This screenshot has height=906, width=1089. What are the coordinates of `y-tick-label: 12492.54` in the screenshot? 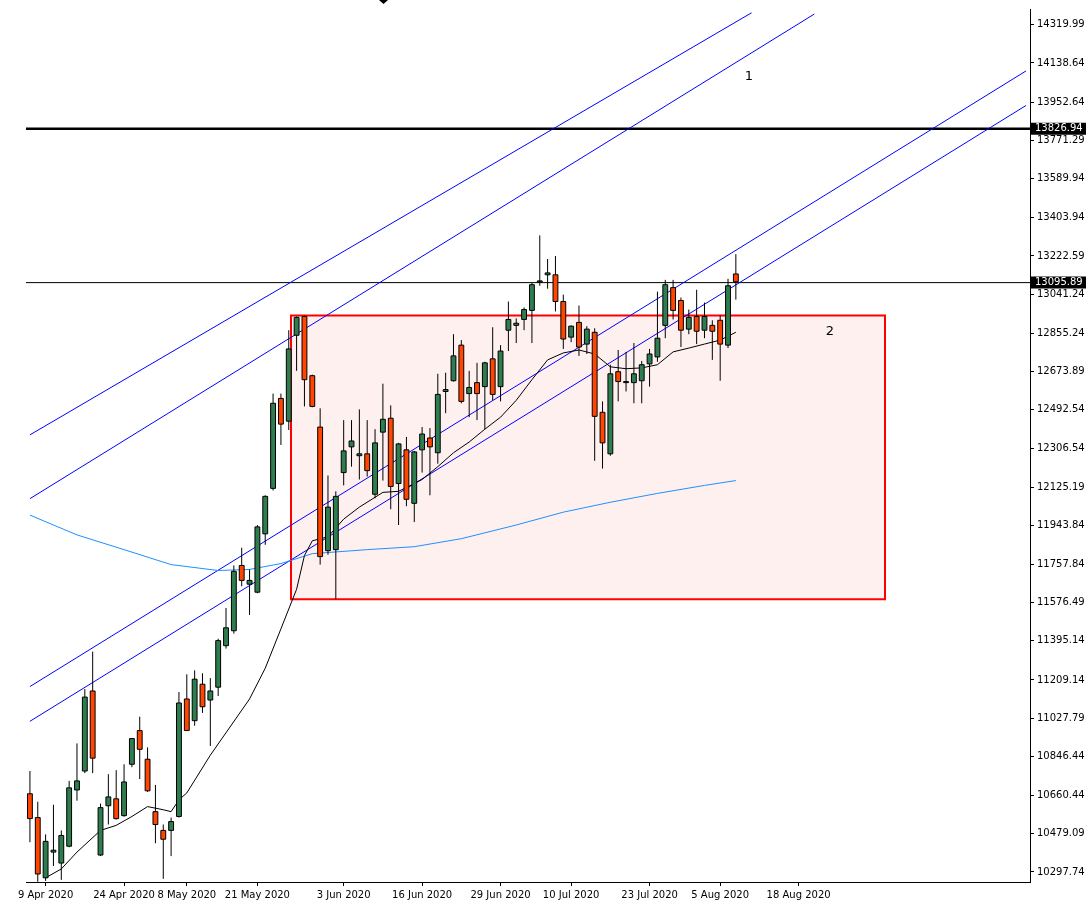 It's located at (1061, 409).